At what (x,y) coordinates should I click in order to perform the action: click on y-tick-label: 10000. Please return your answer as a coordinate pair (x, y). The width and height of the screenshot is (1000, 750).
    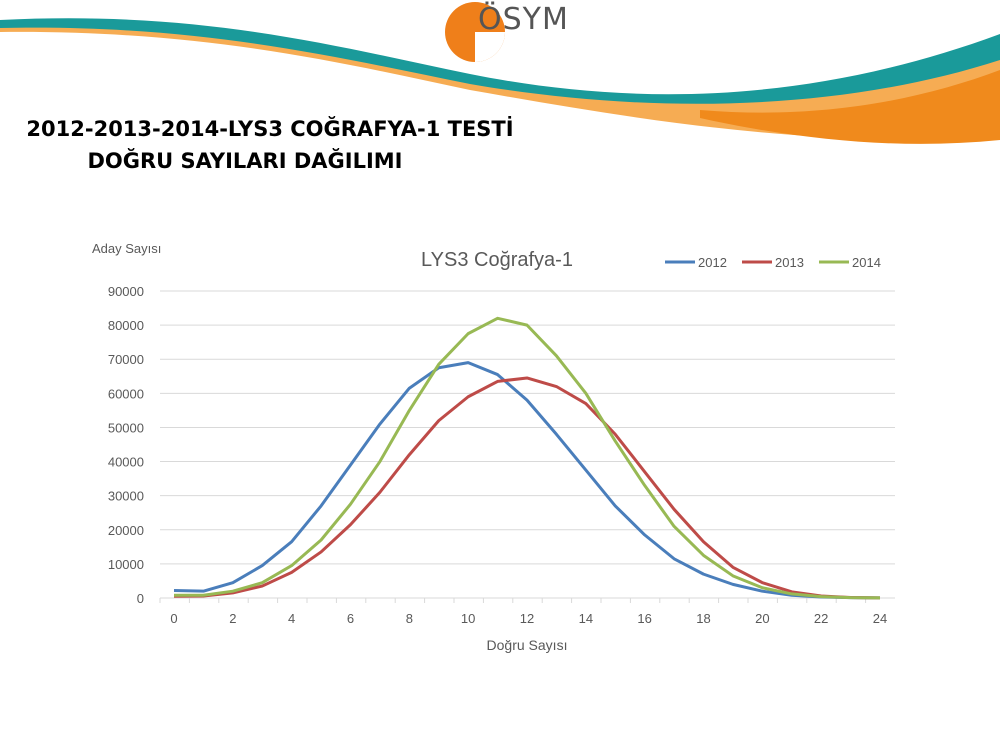
    Looking at the image, I should click on (126, 564).